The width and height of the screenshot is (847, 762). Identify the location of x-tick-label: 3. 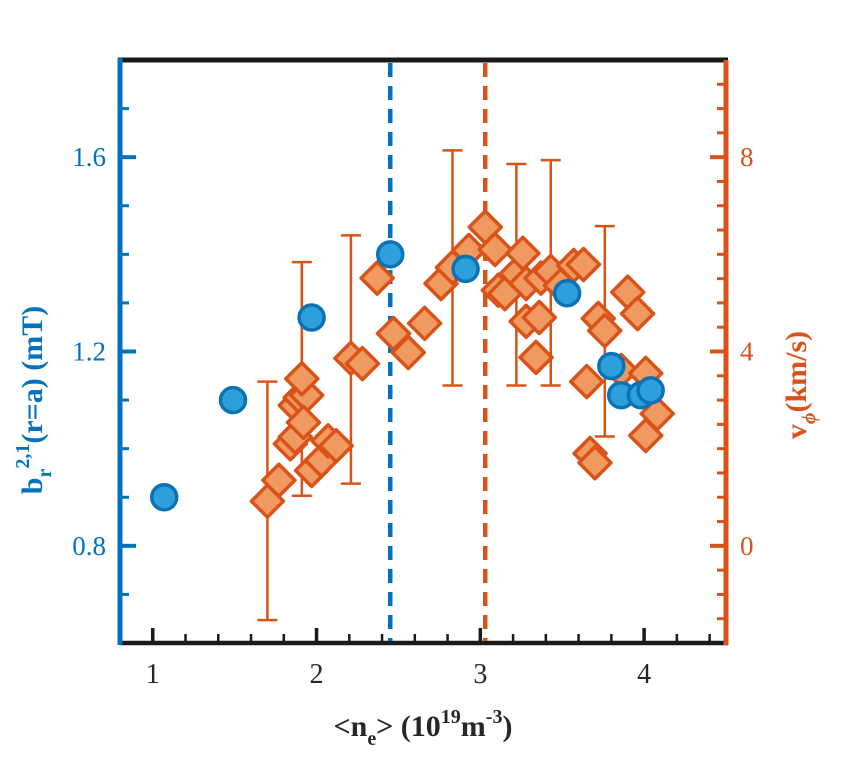
(480, 674).